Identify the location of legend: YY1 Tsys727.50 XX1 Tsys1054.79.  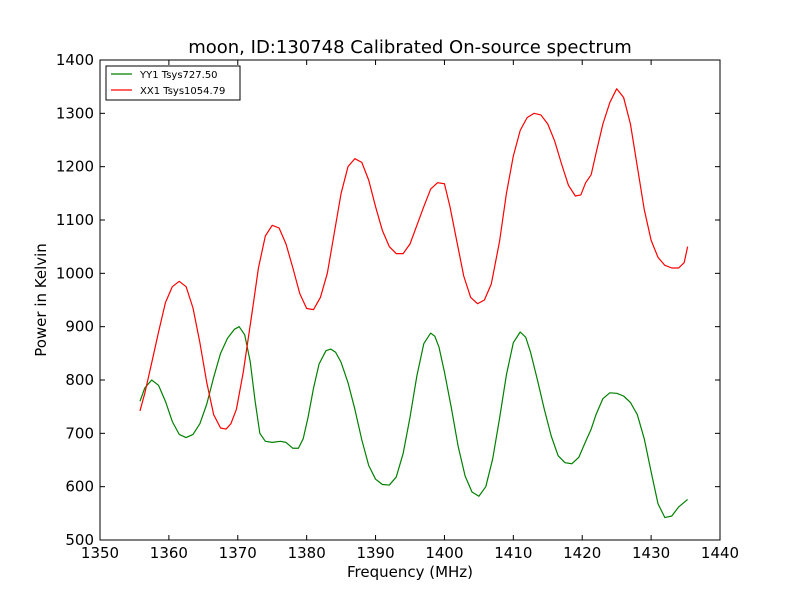
(173, 83).